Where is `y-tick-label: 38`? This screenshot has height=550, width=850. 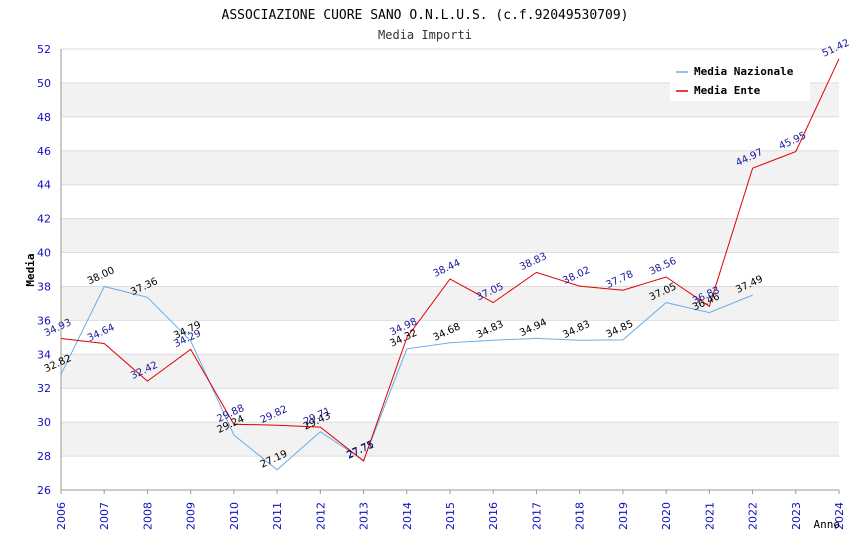
y-tick-label: 38 is located at coordinates (44, 286).